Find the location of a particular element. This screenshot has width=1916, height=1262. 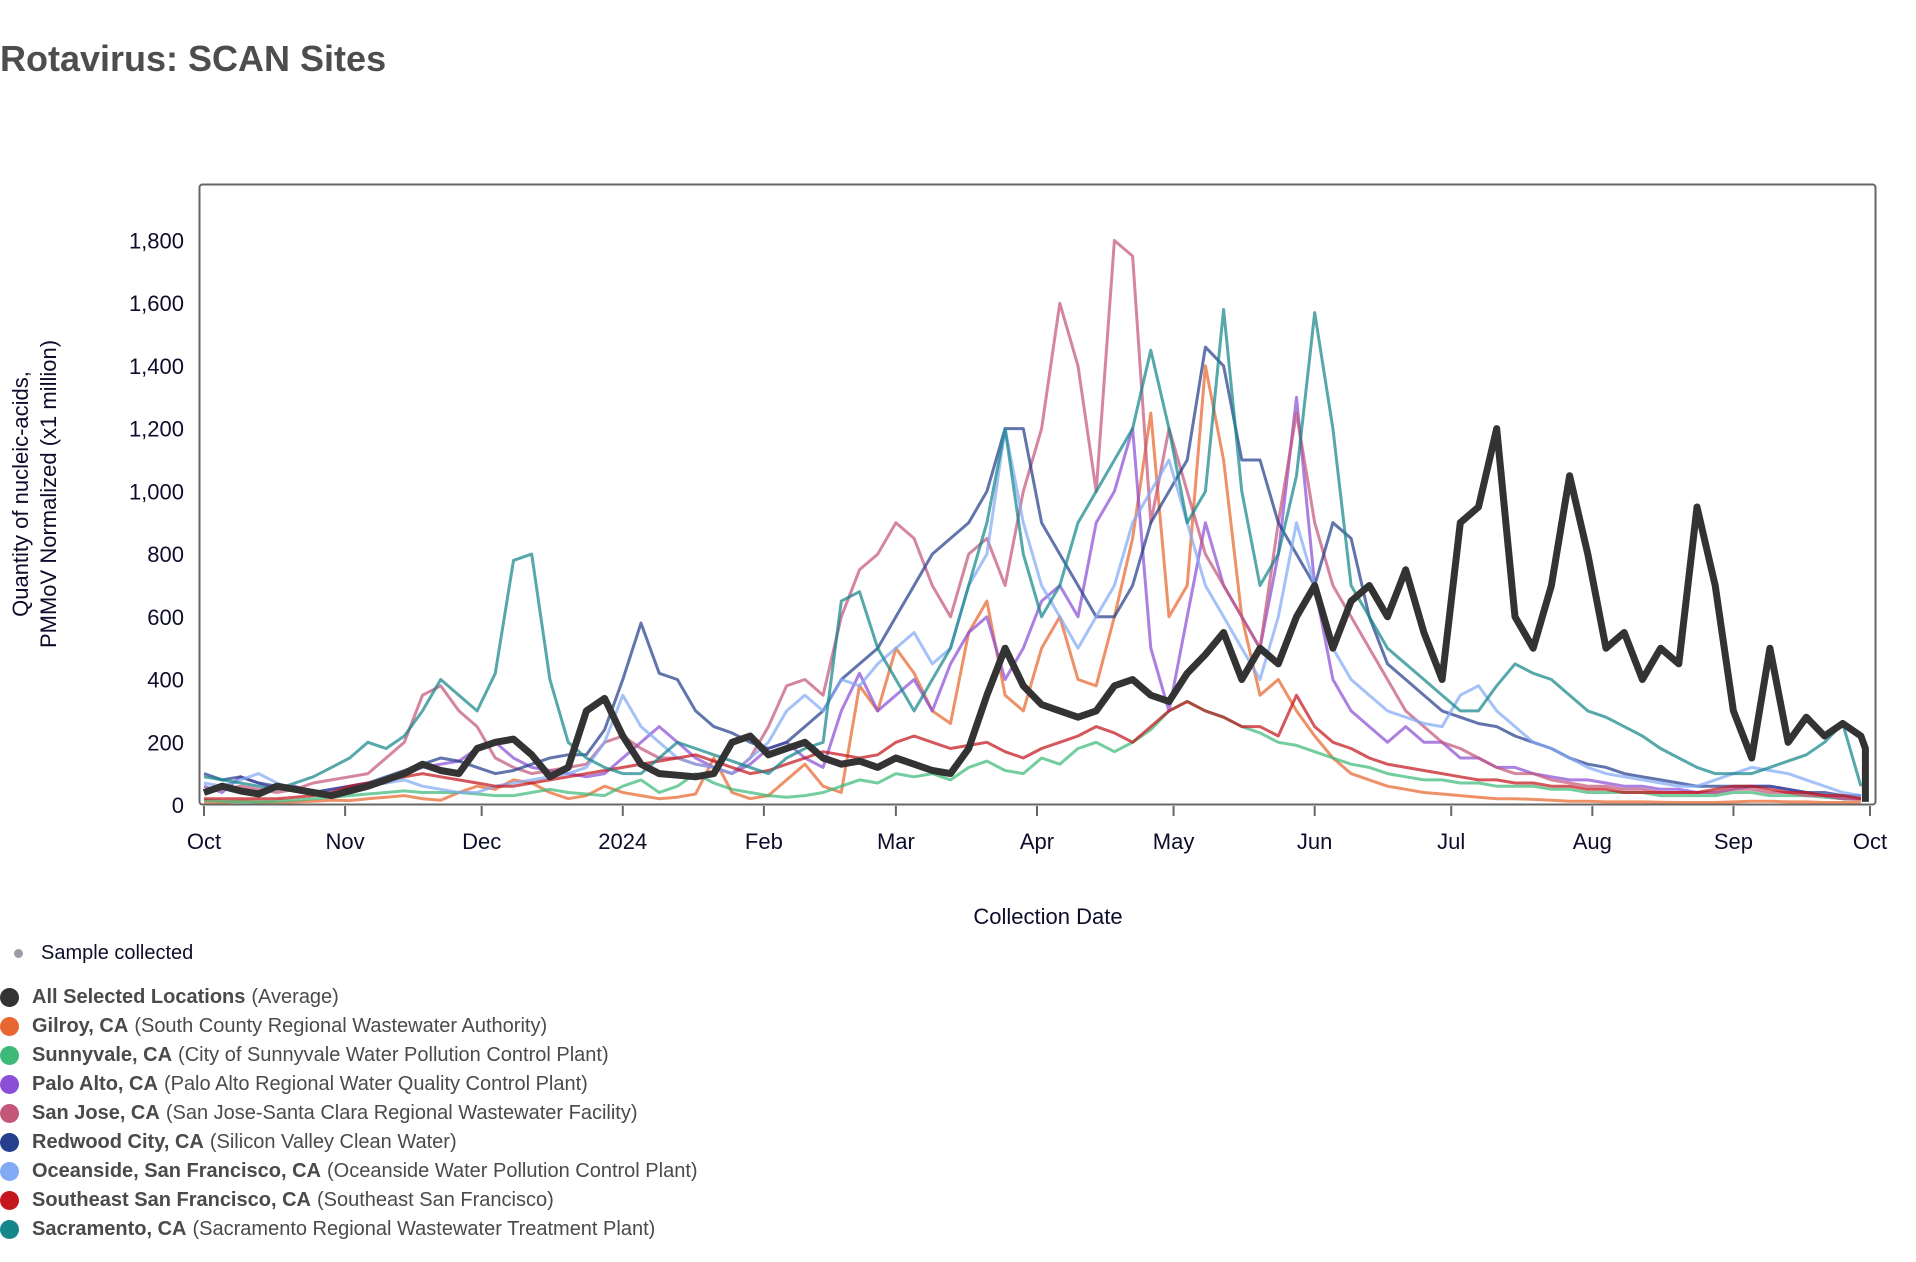

y-tick-label: 1,000 is located at coordinates (156, 491).